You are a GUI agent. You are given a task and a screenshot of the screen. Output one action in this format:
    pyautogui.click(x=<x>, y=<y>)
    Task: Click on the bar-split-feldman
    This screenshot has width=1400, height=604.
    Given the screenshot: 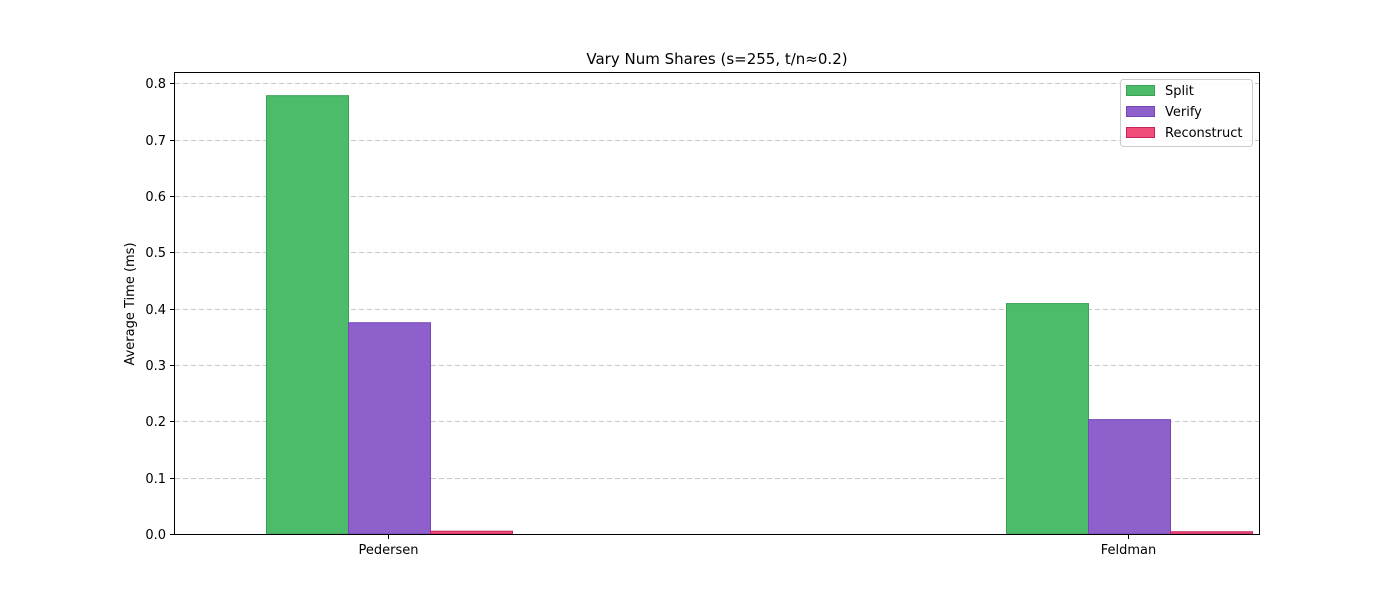 What is the action you would take?
    pyautogui.click(x=1047, y=419)
    